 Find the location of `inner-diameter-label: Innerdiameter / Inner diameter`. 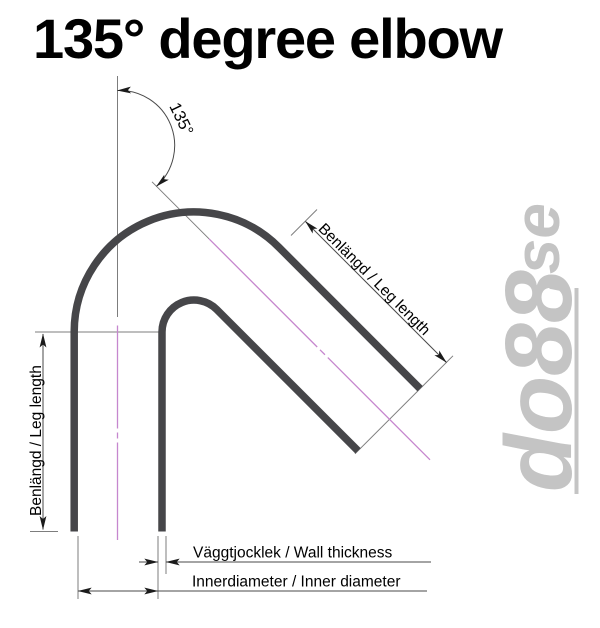

inner-diameter-label: Innerdiameter / Inner diameter is located at coordinates (296, 582).